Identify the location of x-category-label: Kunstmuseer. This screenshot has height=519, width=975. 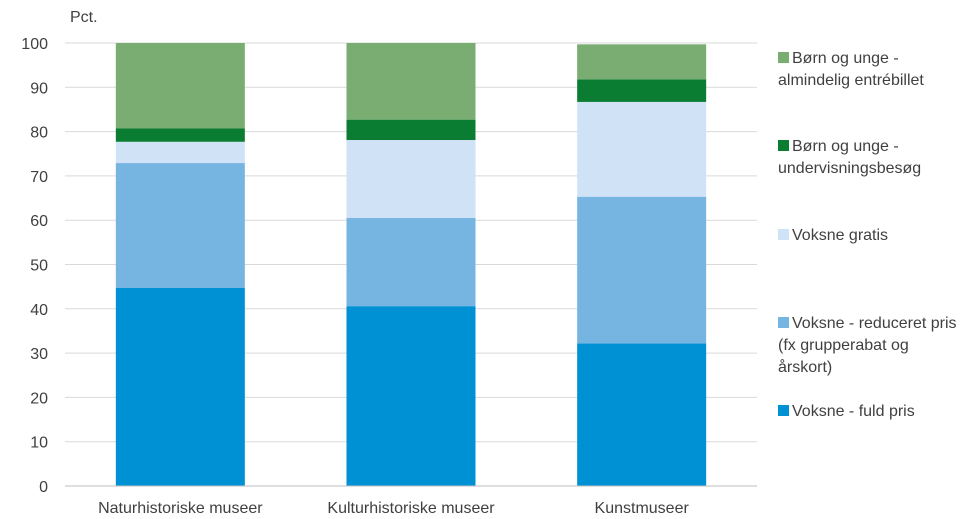
(642, 508).